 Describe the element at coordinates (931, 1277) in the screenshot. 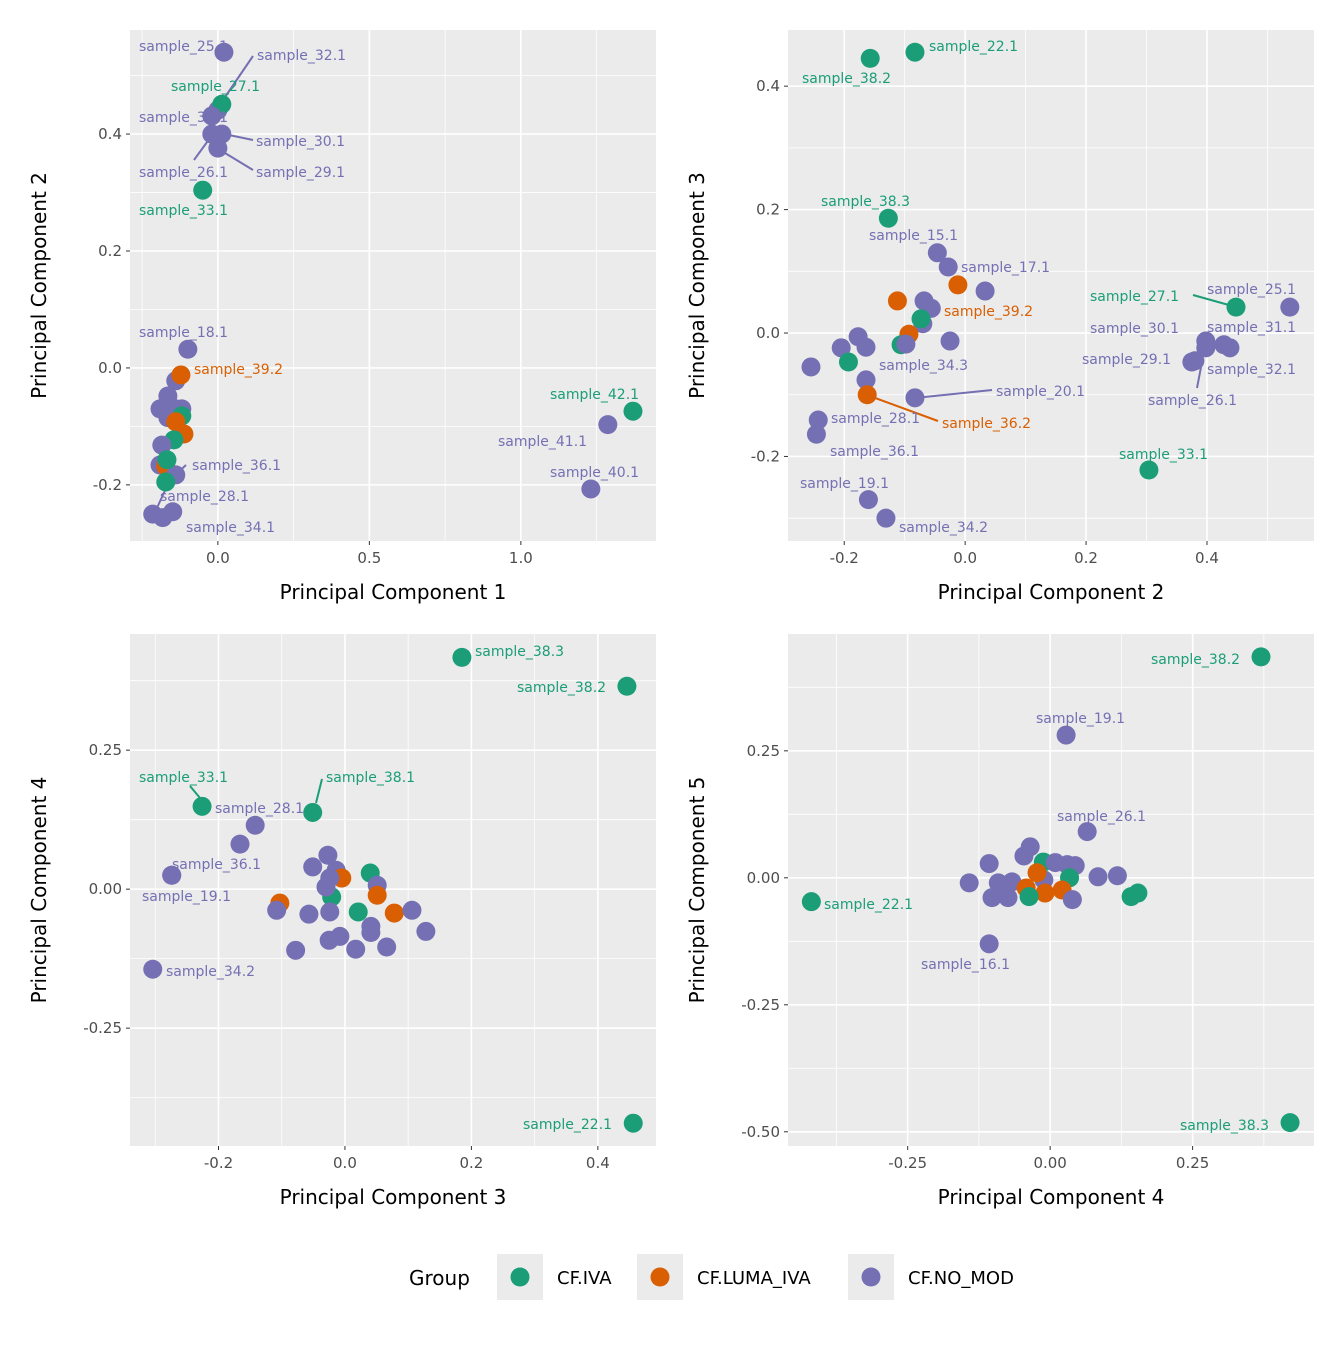

I see `legend-entry: CF.NO_MOD` at that location.